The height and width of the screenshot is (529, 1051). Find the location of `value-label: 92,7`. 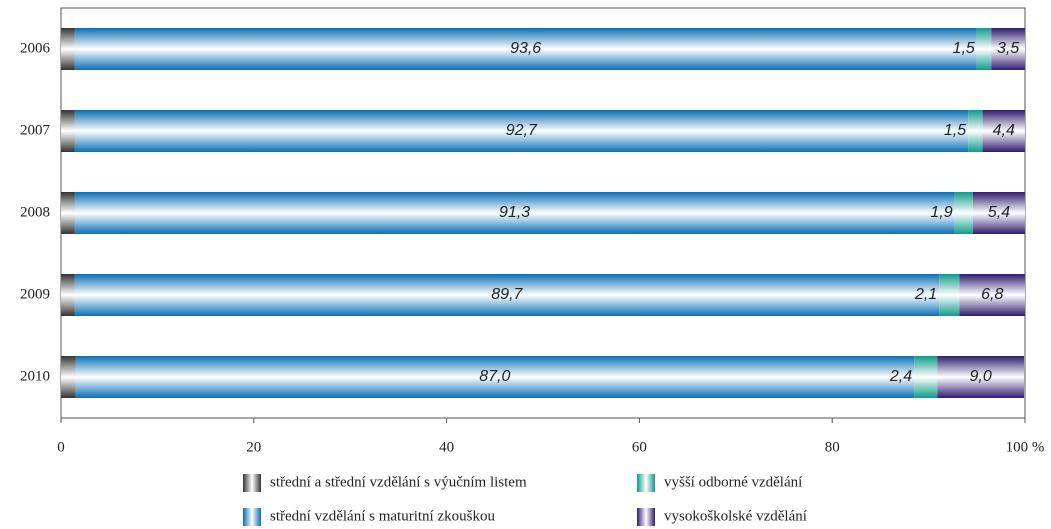

value-label: 92,7 is located at coordinates (522, 130).